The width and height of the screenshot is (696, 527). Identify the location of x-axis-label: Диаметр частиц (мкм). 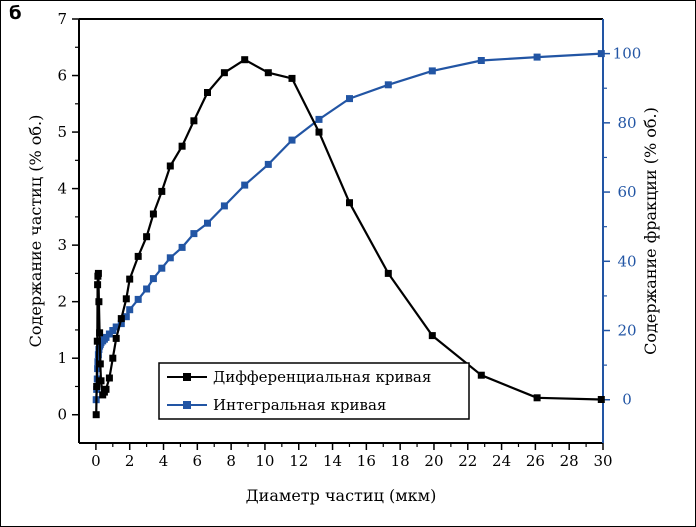
(341, 495).